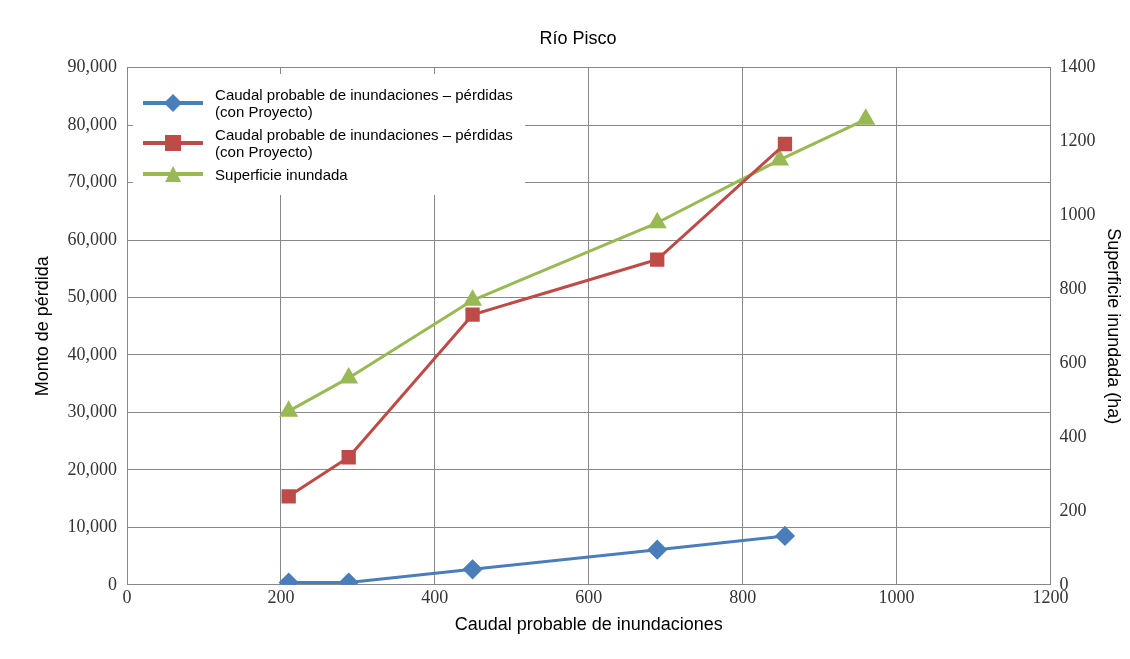  I want to click on x-tick-label: 400, so click(435, 597).